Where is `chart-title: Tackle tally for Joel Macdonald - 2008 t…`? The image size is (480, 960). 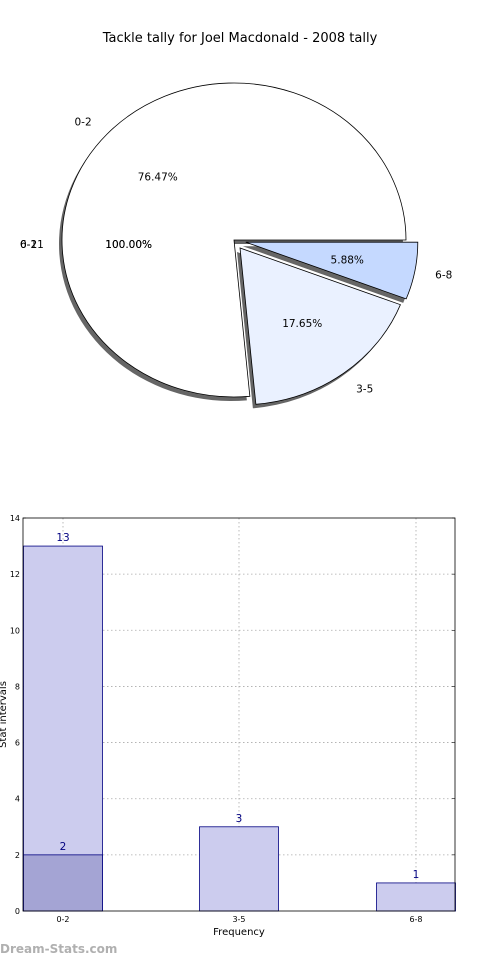
chart-title: Tackle tally for Joel Macdonald - 2008 t… is located at coordinates (240, 38).